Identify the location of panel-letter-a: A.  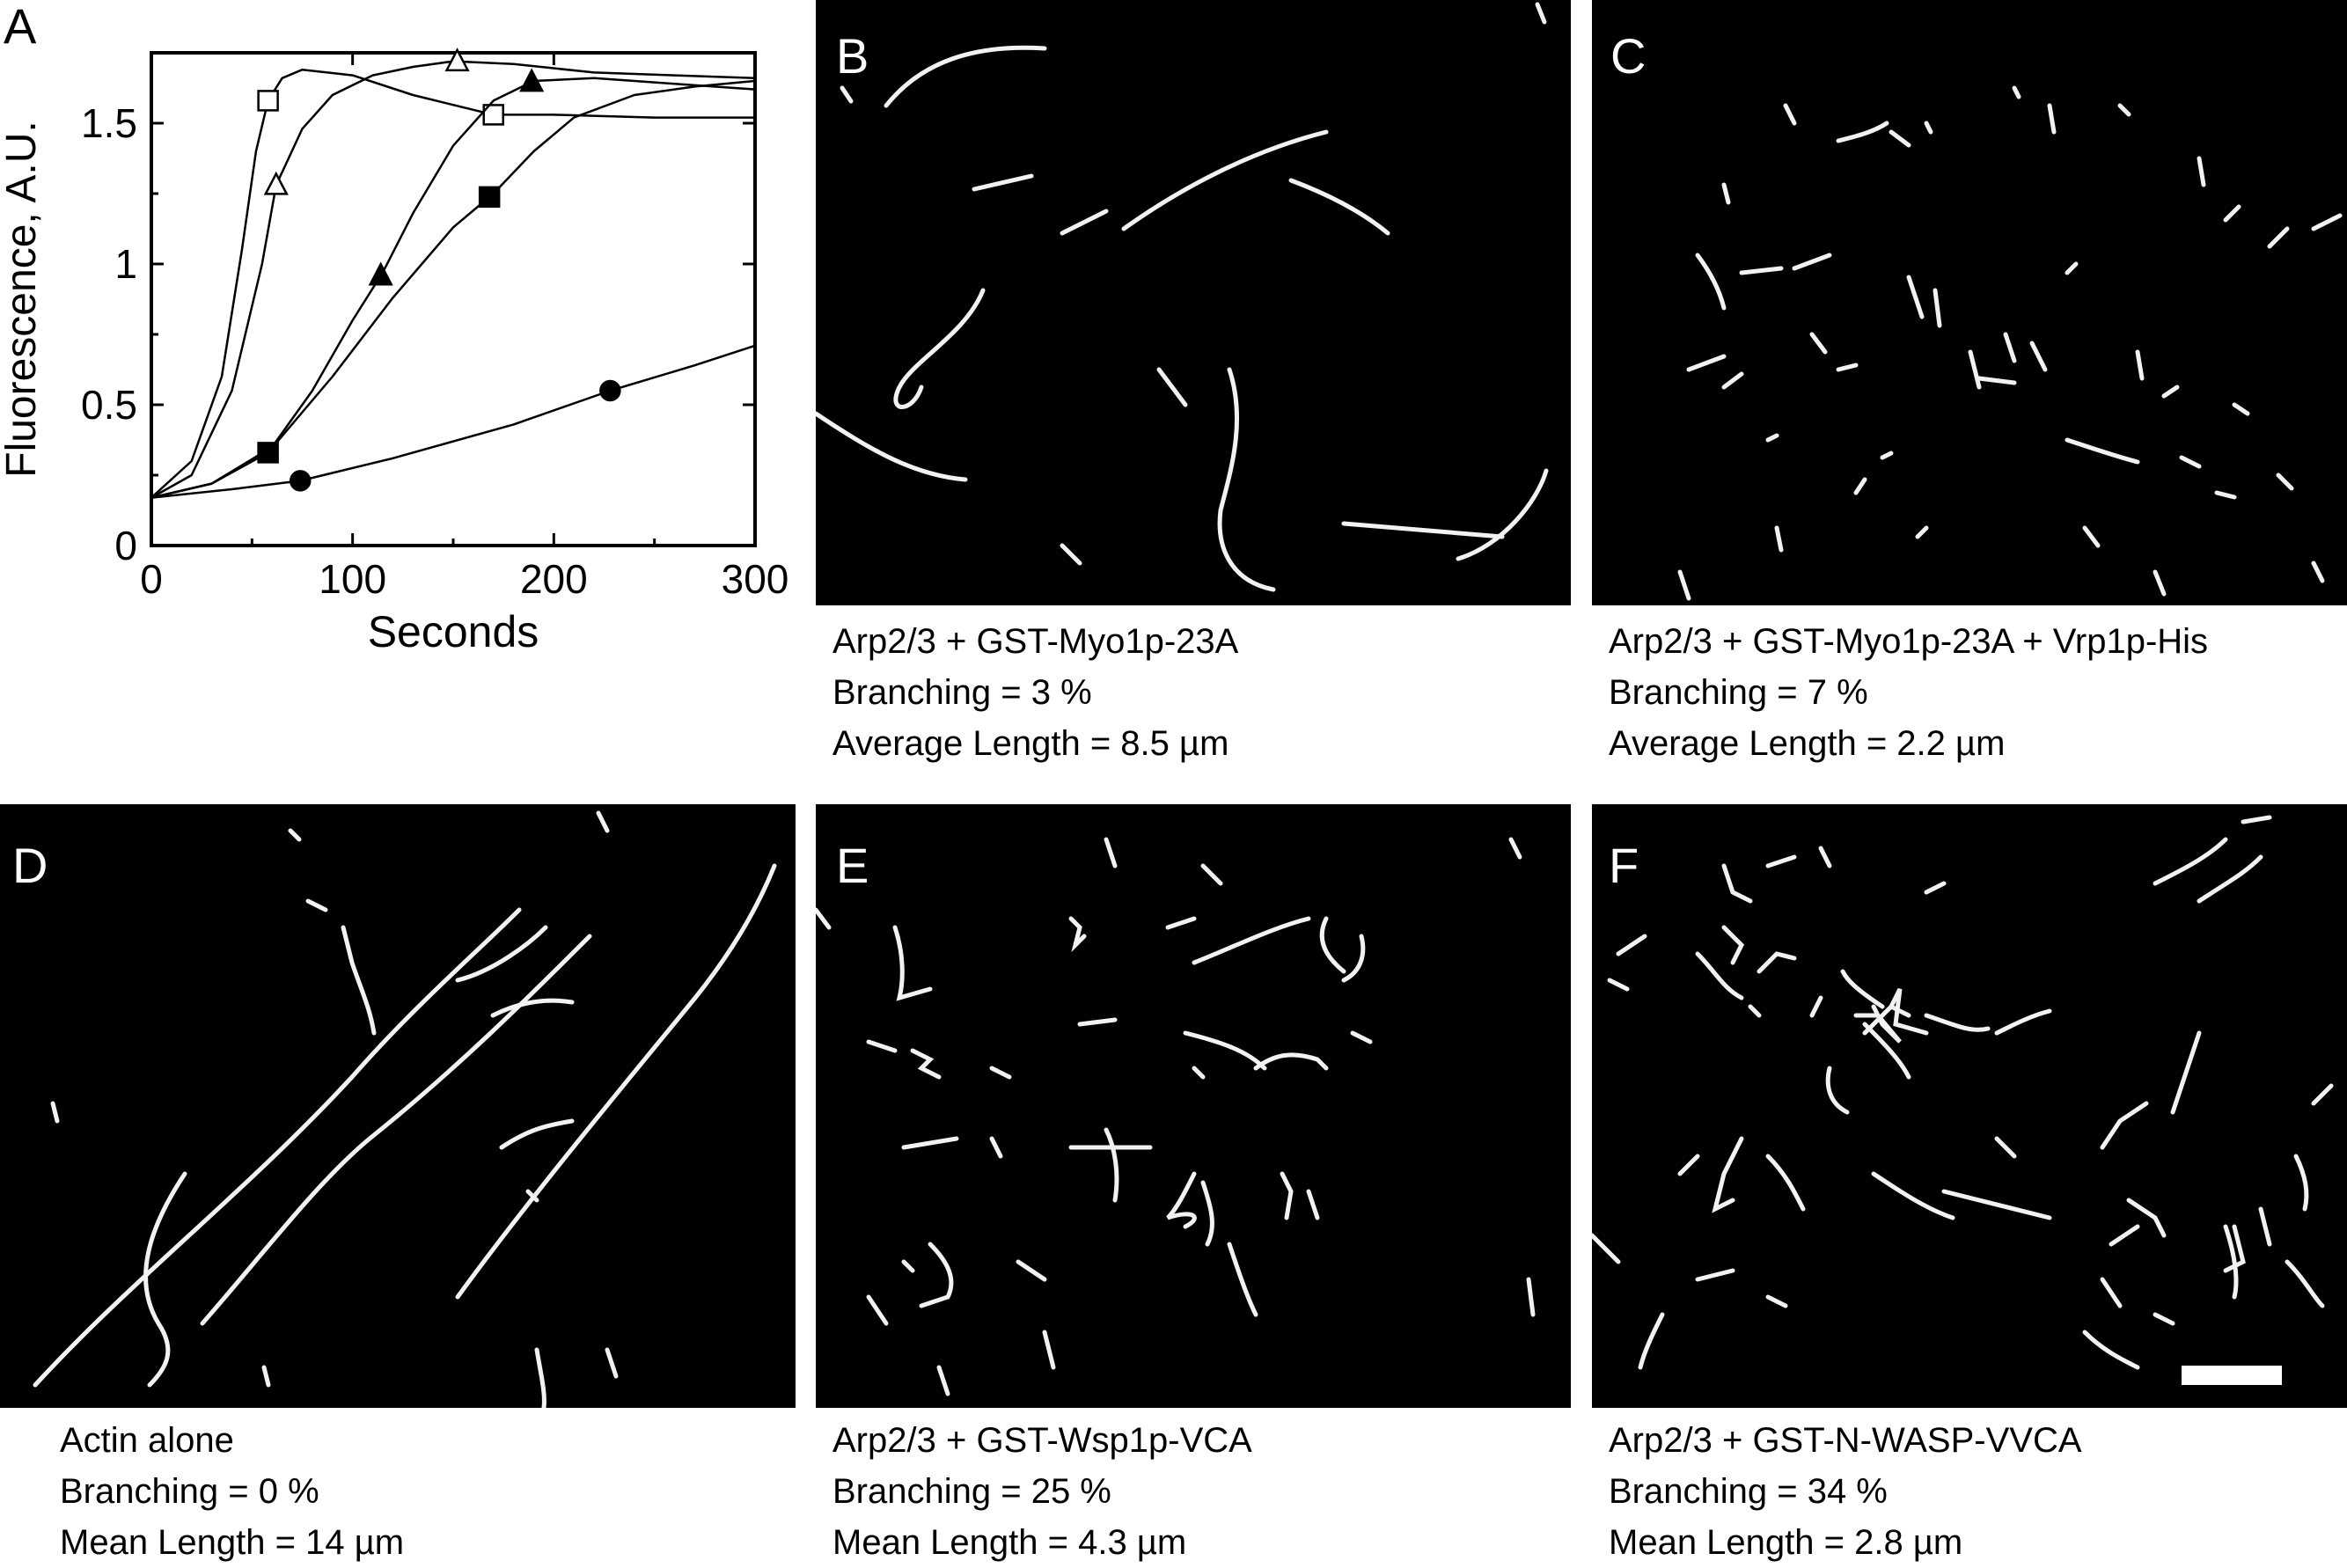
(20, 27).